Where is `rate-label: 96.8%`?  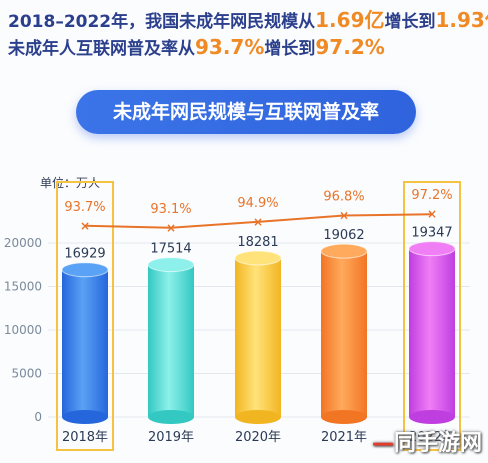 rate-label: 96.8% is located at coordinates (343, 197).